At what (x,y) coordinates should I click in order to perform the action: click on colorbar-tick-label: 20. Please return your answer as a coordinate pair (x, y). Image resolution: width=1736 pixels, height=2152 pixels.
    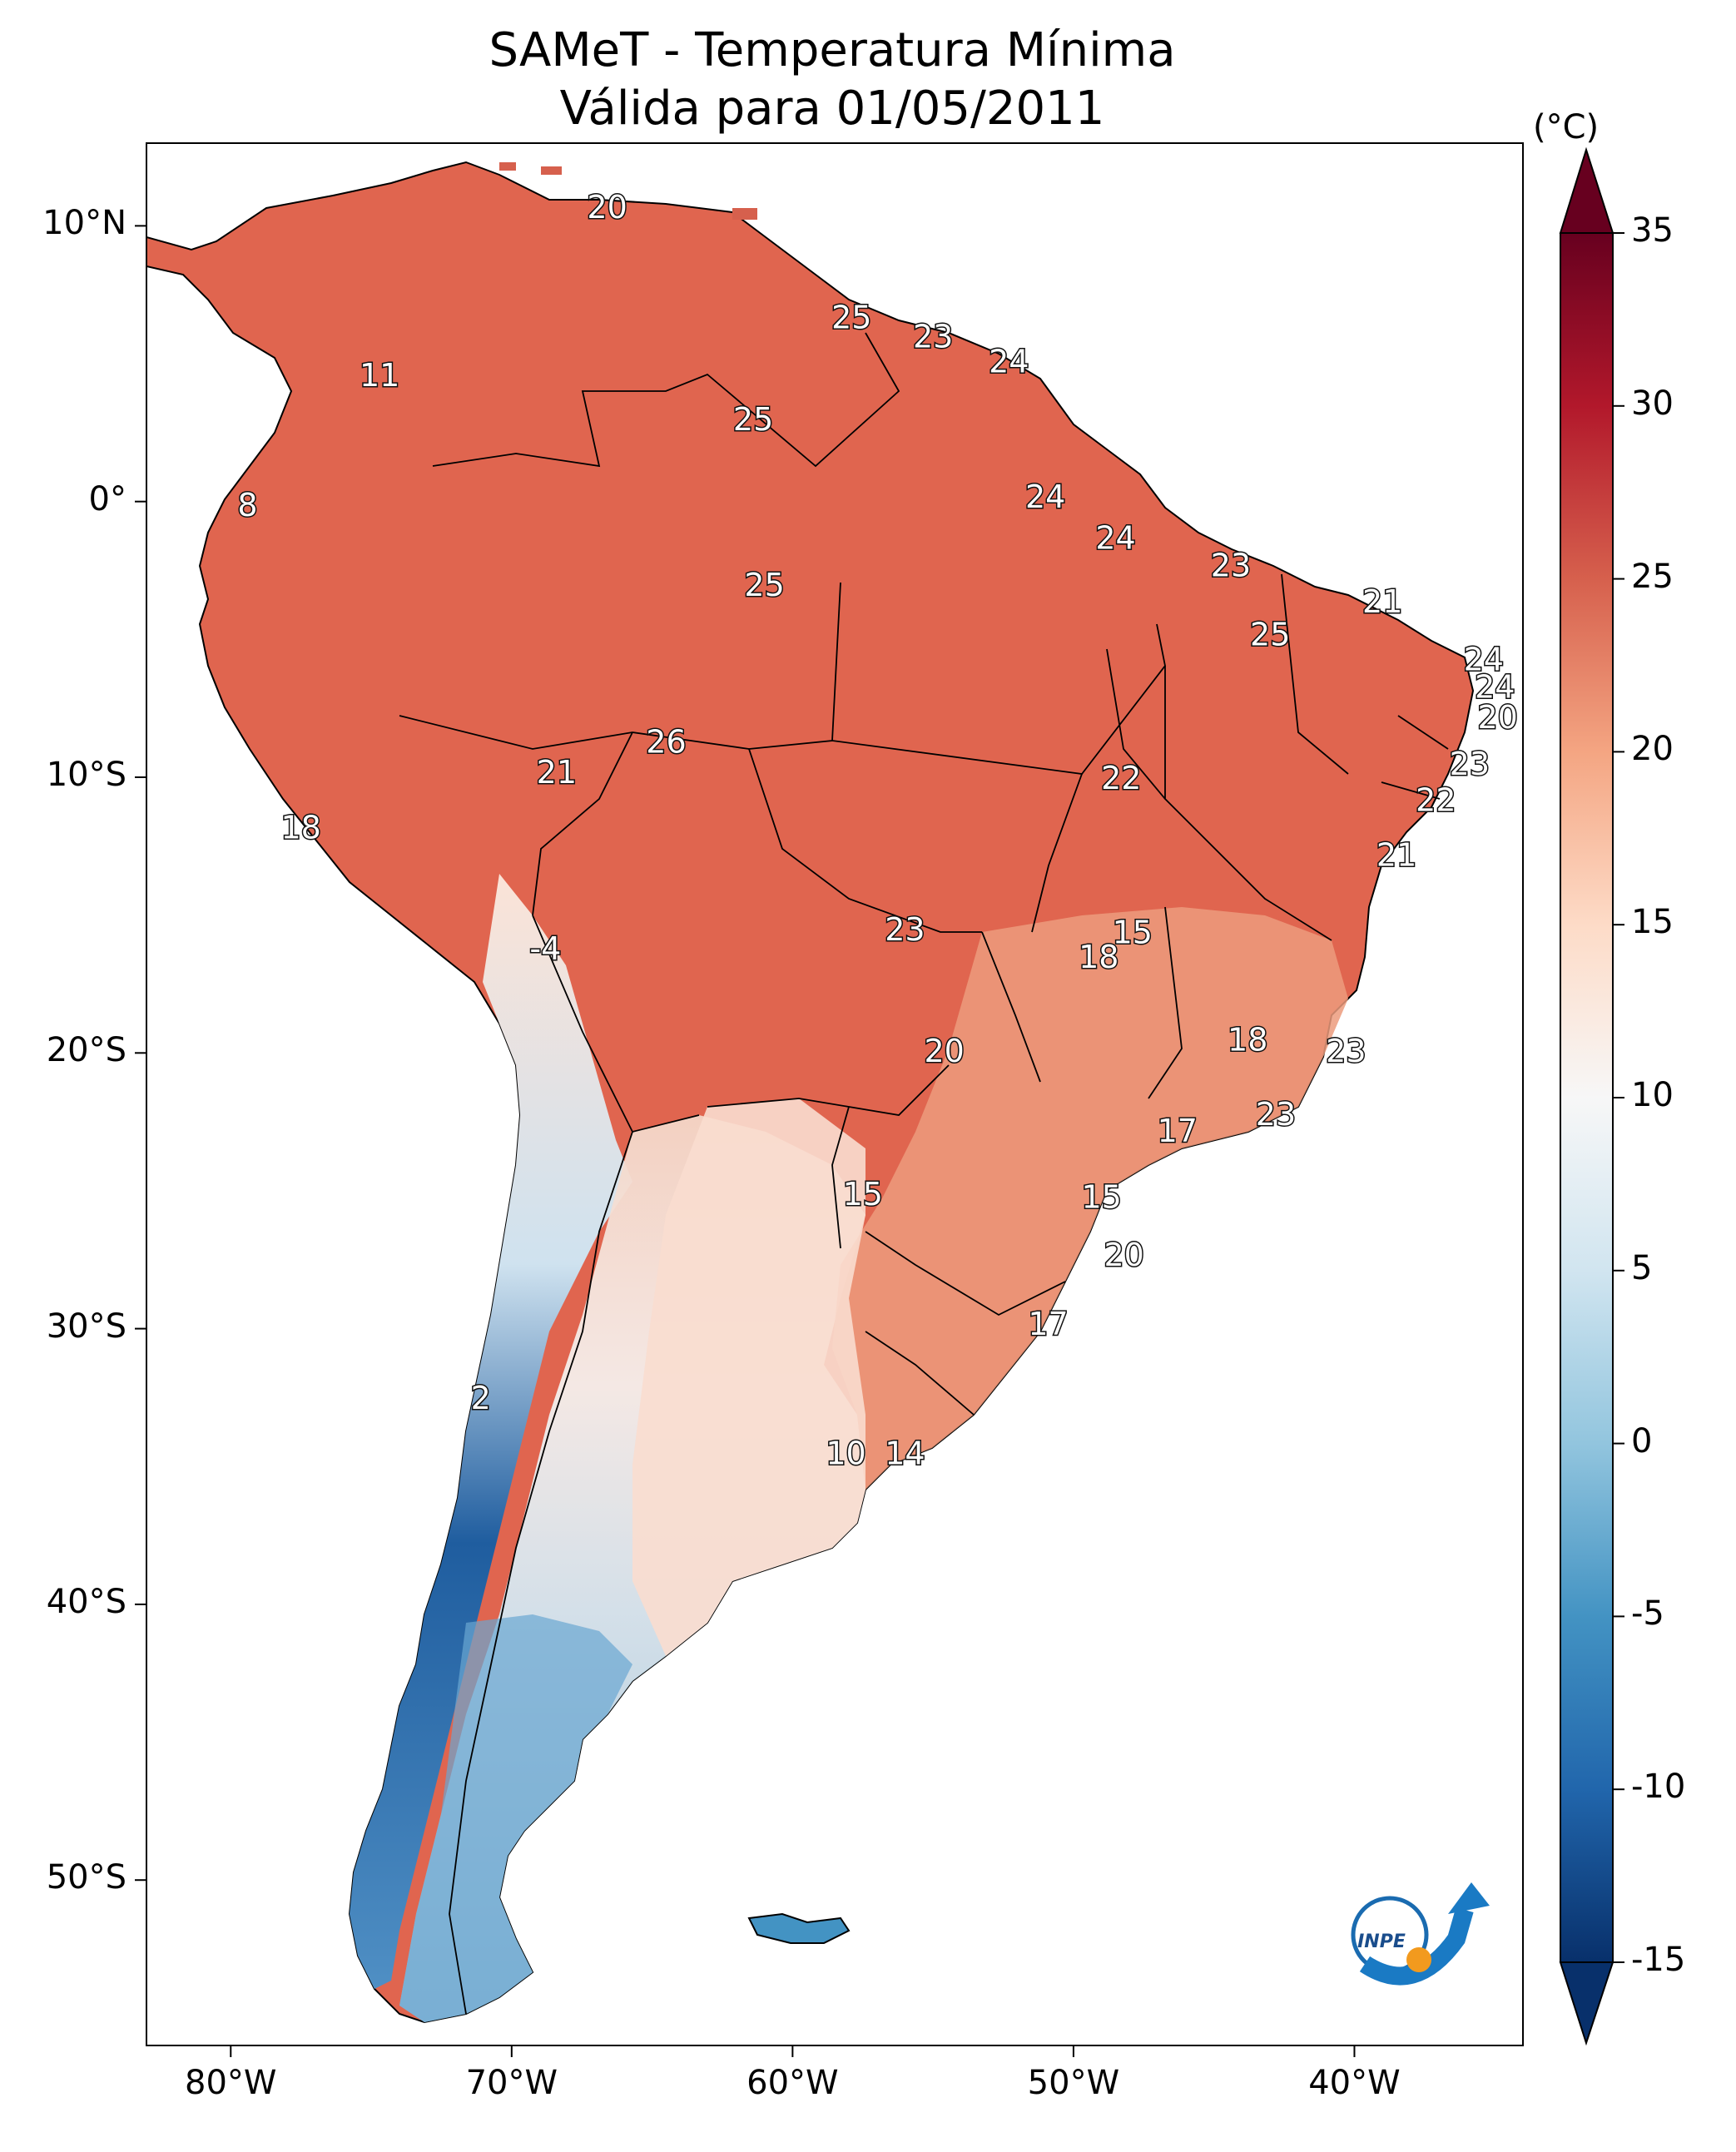
    Looking at the image, I should click on (1652, 749).